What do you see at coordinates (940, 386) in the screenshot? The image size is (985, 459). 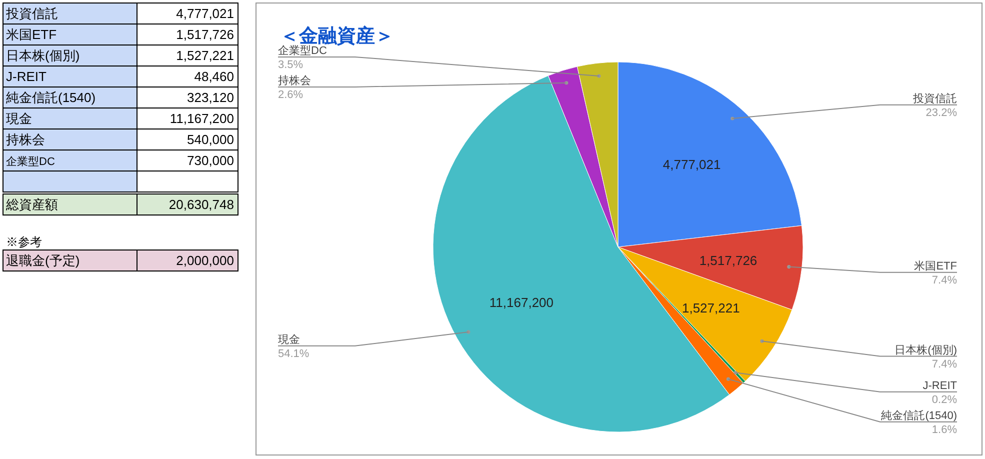 I see `slice-label: J-REIT` at bounding box center [940, 386].